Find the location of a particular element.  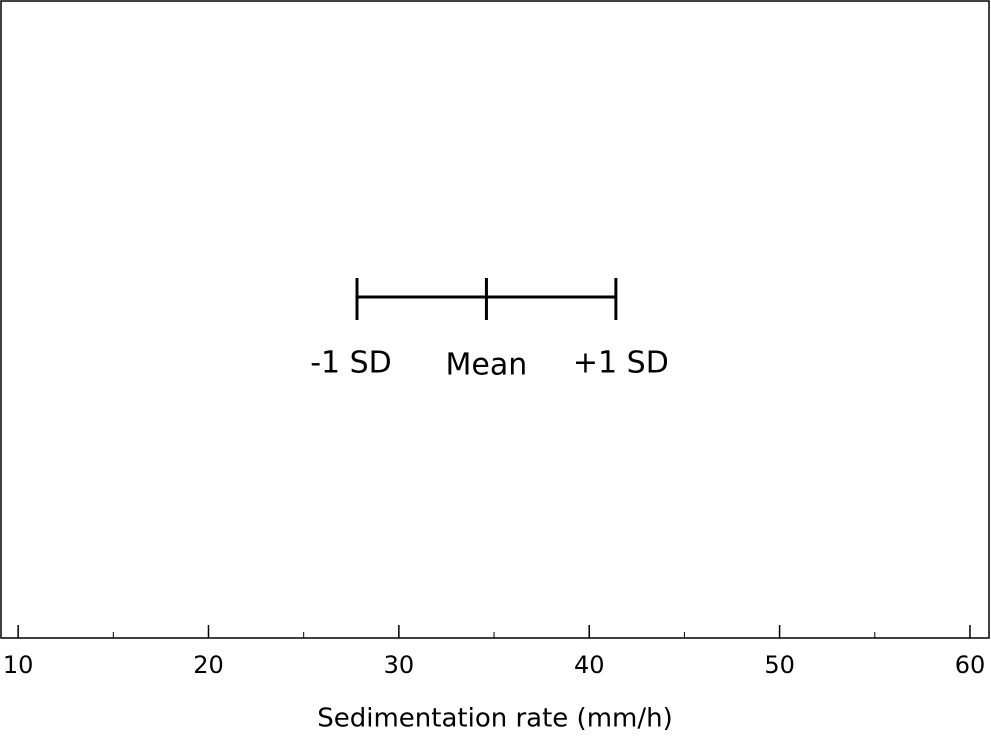

x-tick-label: 20 is located at coordinates (208, 665).